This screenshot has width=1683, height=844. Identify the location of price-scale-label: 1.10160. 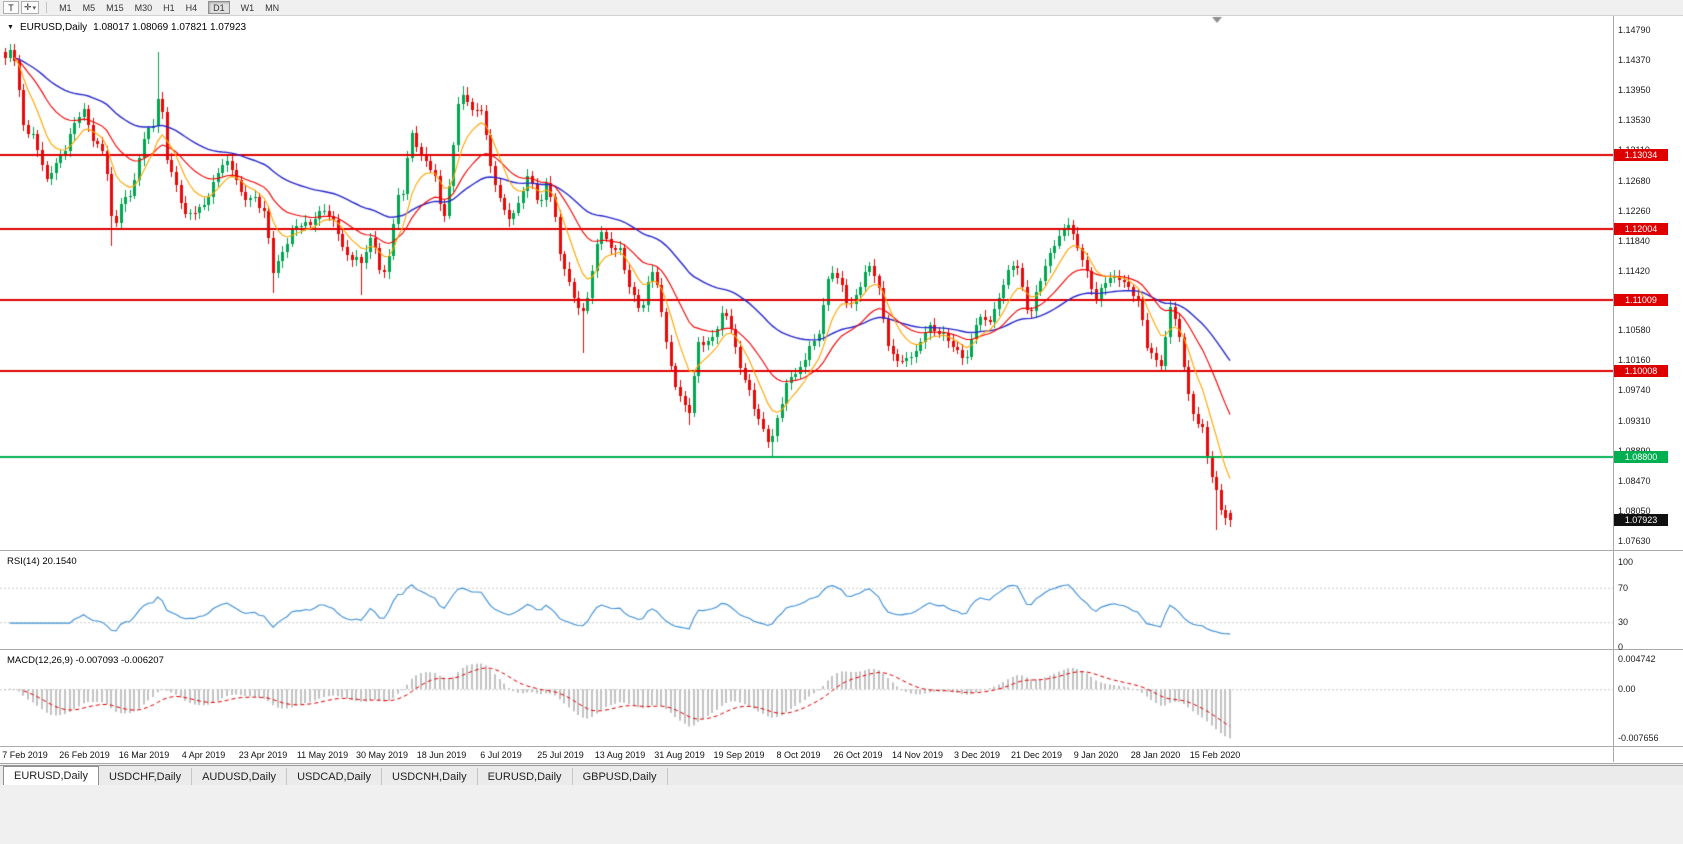
(1634, 360).